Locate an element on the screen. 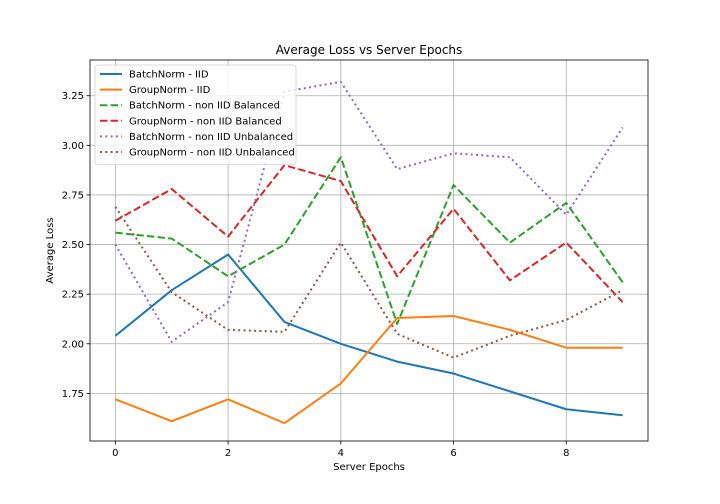  y-axis-label: Average Loss is located at coordinates (50, 250).